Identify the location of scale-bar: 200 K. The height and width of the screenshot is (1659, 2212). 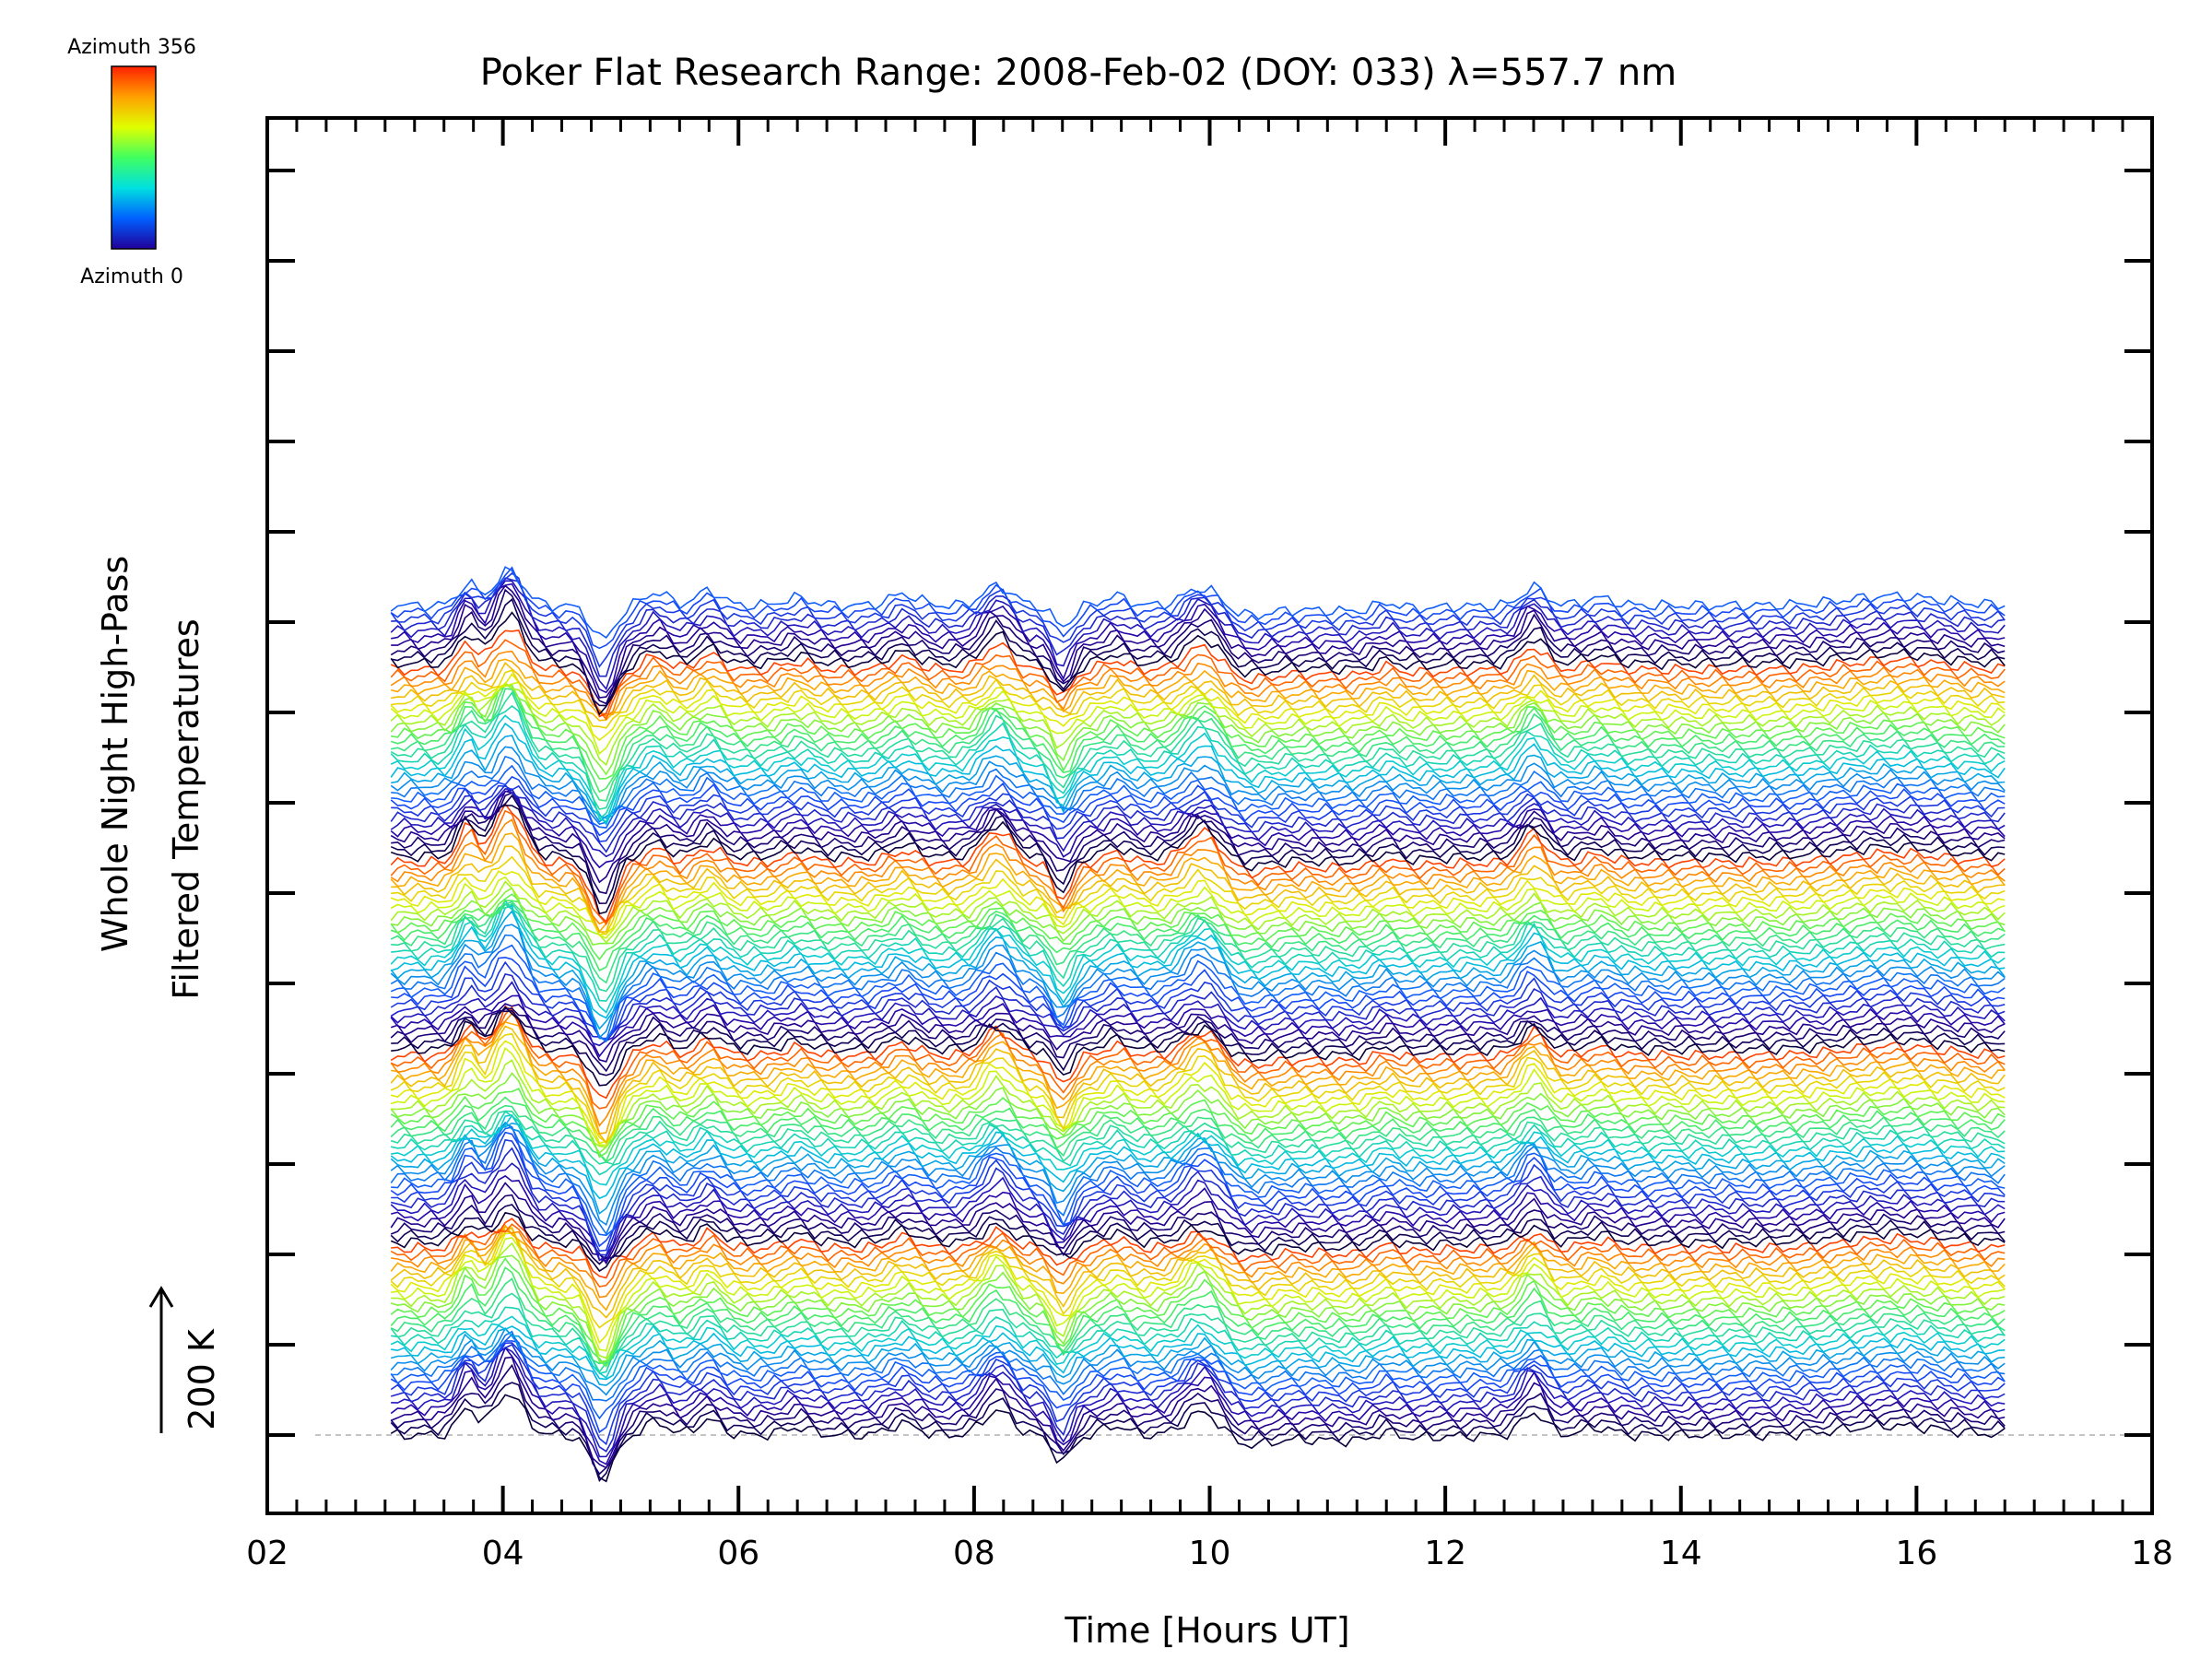
(185, 1359).